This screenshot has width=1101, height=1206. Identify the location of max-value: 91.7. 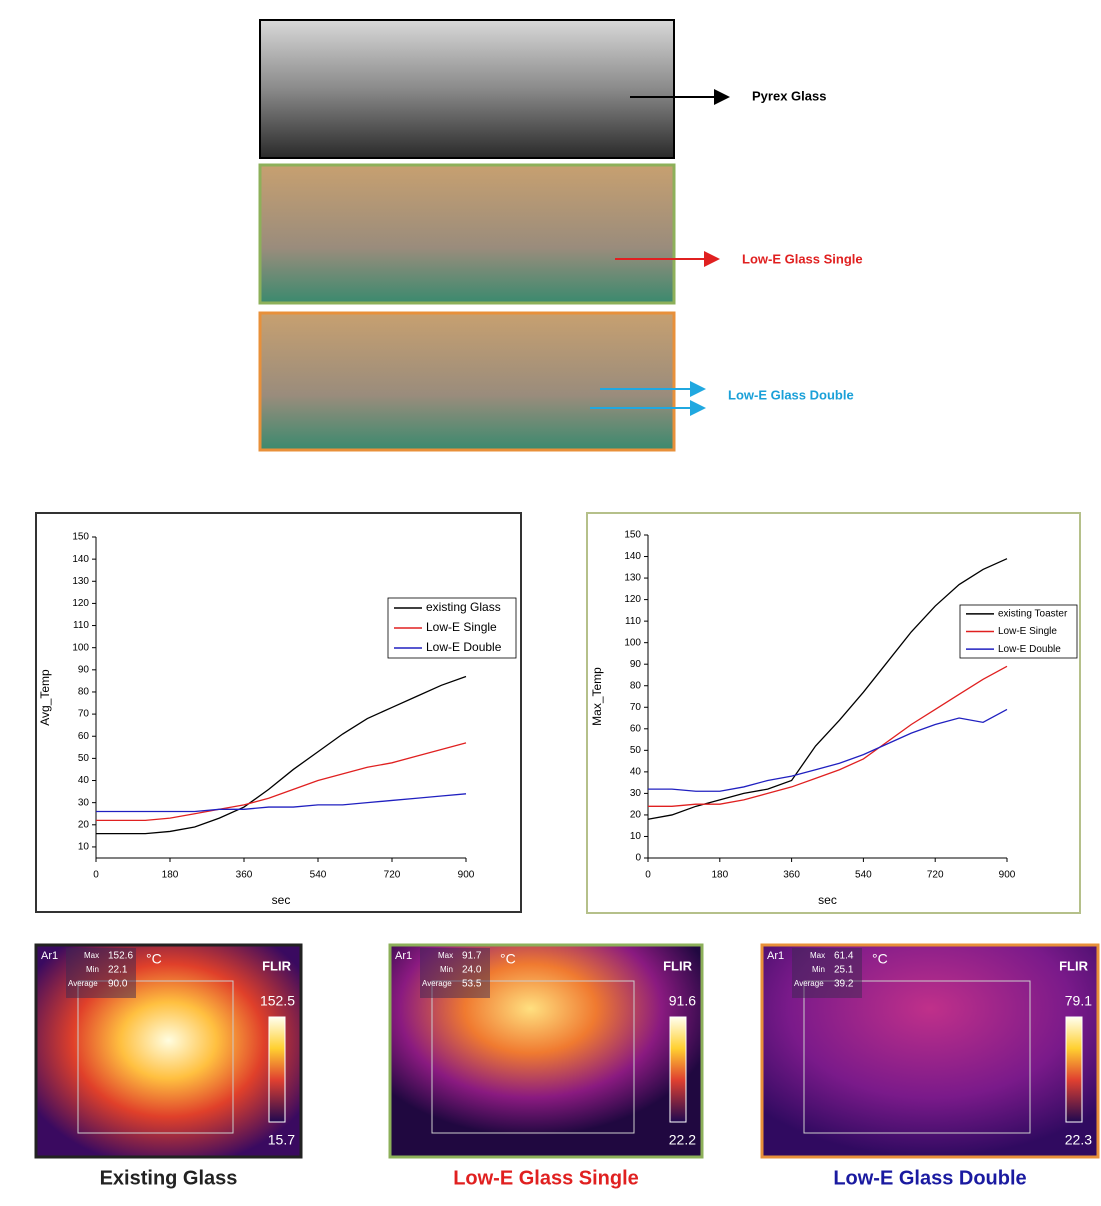
(472, 956).